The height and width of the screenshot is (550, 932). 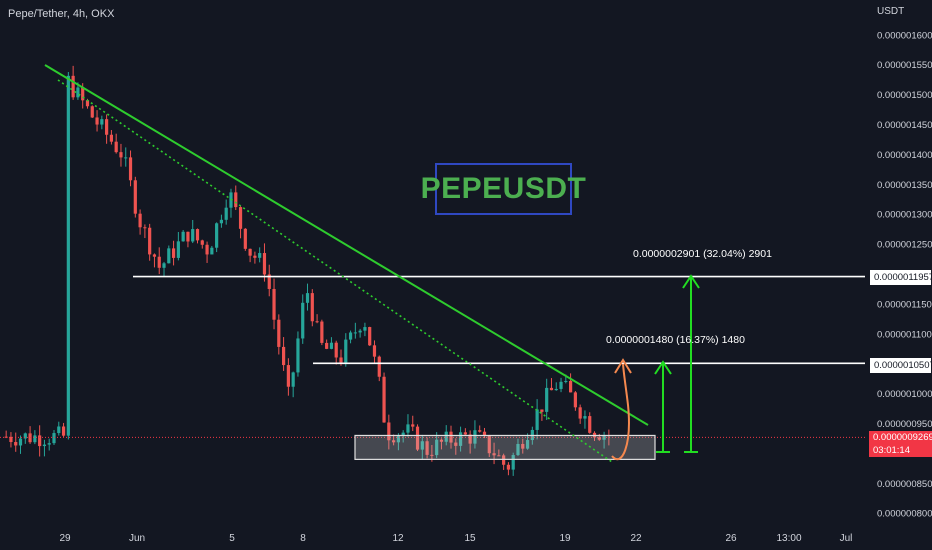 I want to click on time-tick-label: 12, so click(x=398, y=538).